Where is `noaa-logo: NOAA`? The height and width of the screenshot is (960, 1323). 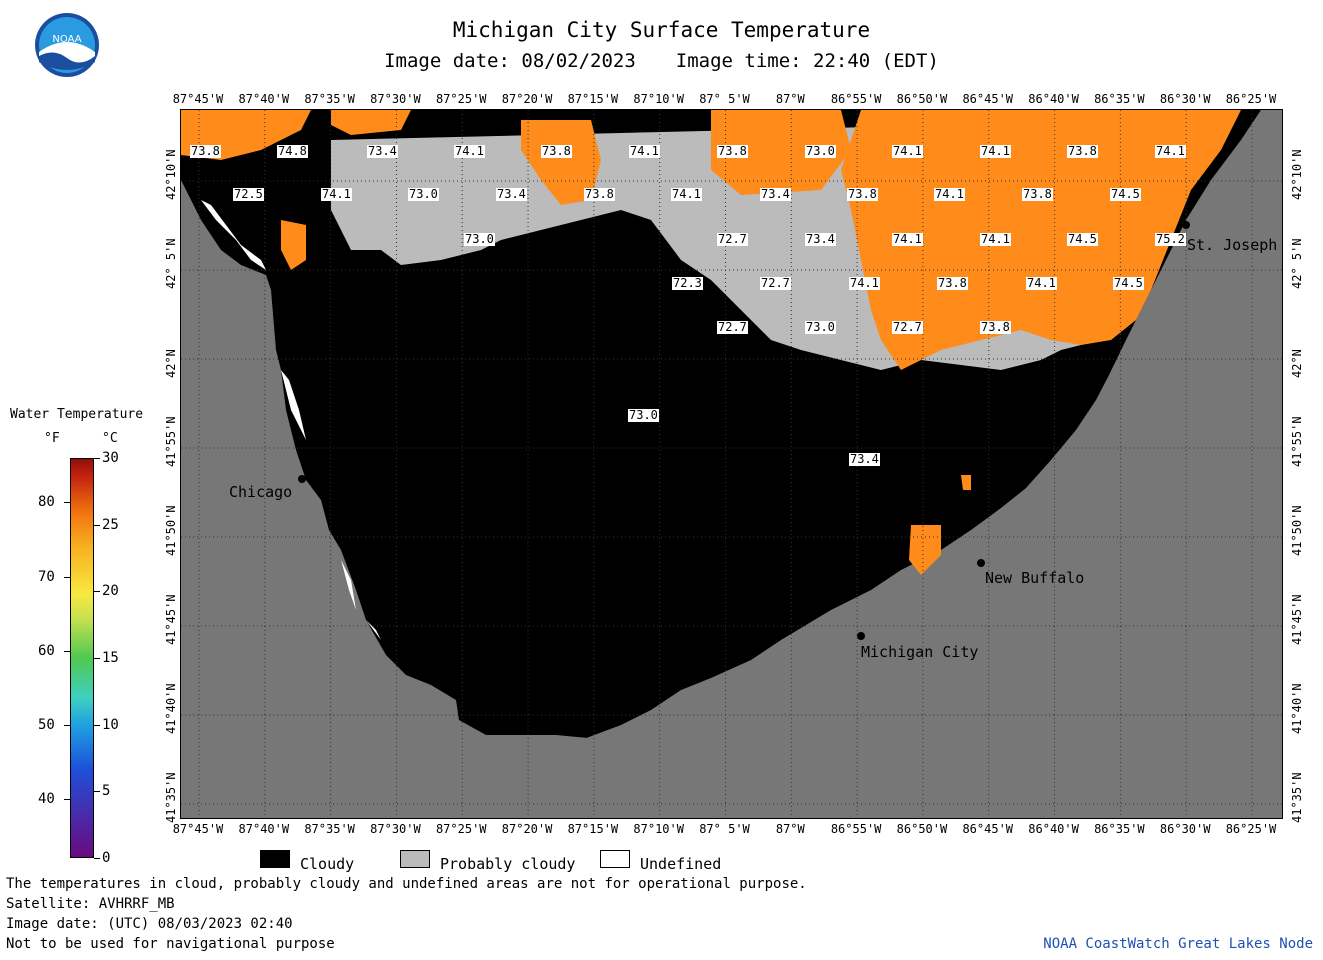 noaa-logo: NOAA is located at coordinates (67, 45).